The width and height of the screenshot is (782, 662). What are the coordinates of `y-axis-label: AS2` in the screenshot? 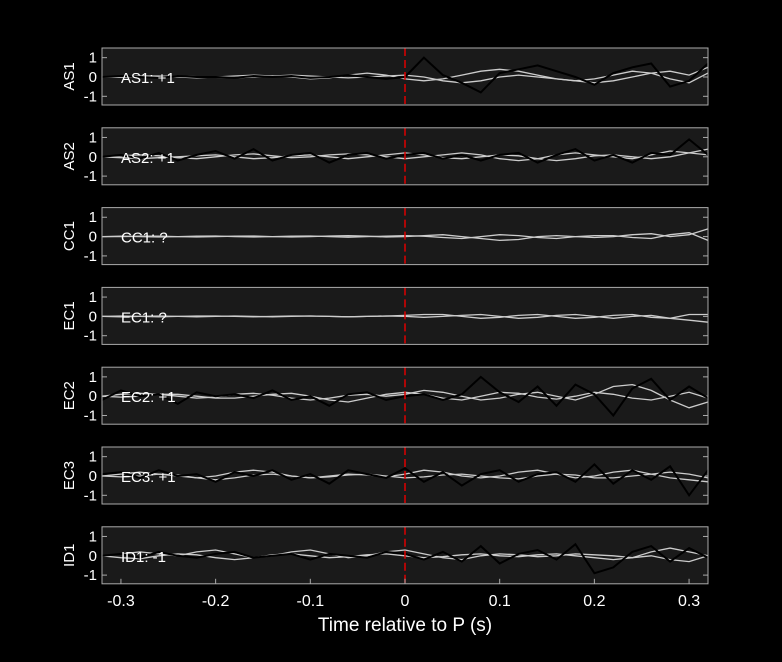 It's located at (69, 156).